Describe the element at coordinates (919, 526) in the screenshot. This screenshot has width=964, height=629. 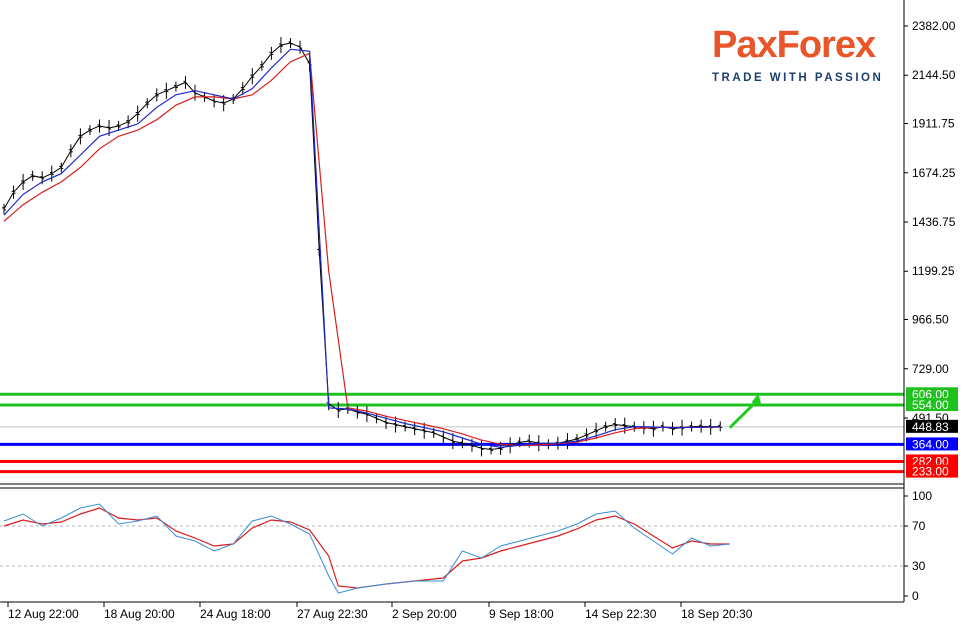
I see `oscillator-tick-label: 70` at that location.